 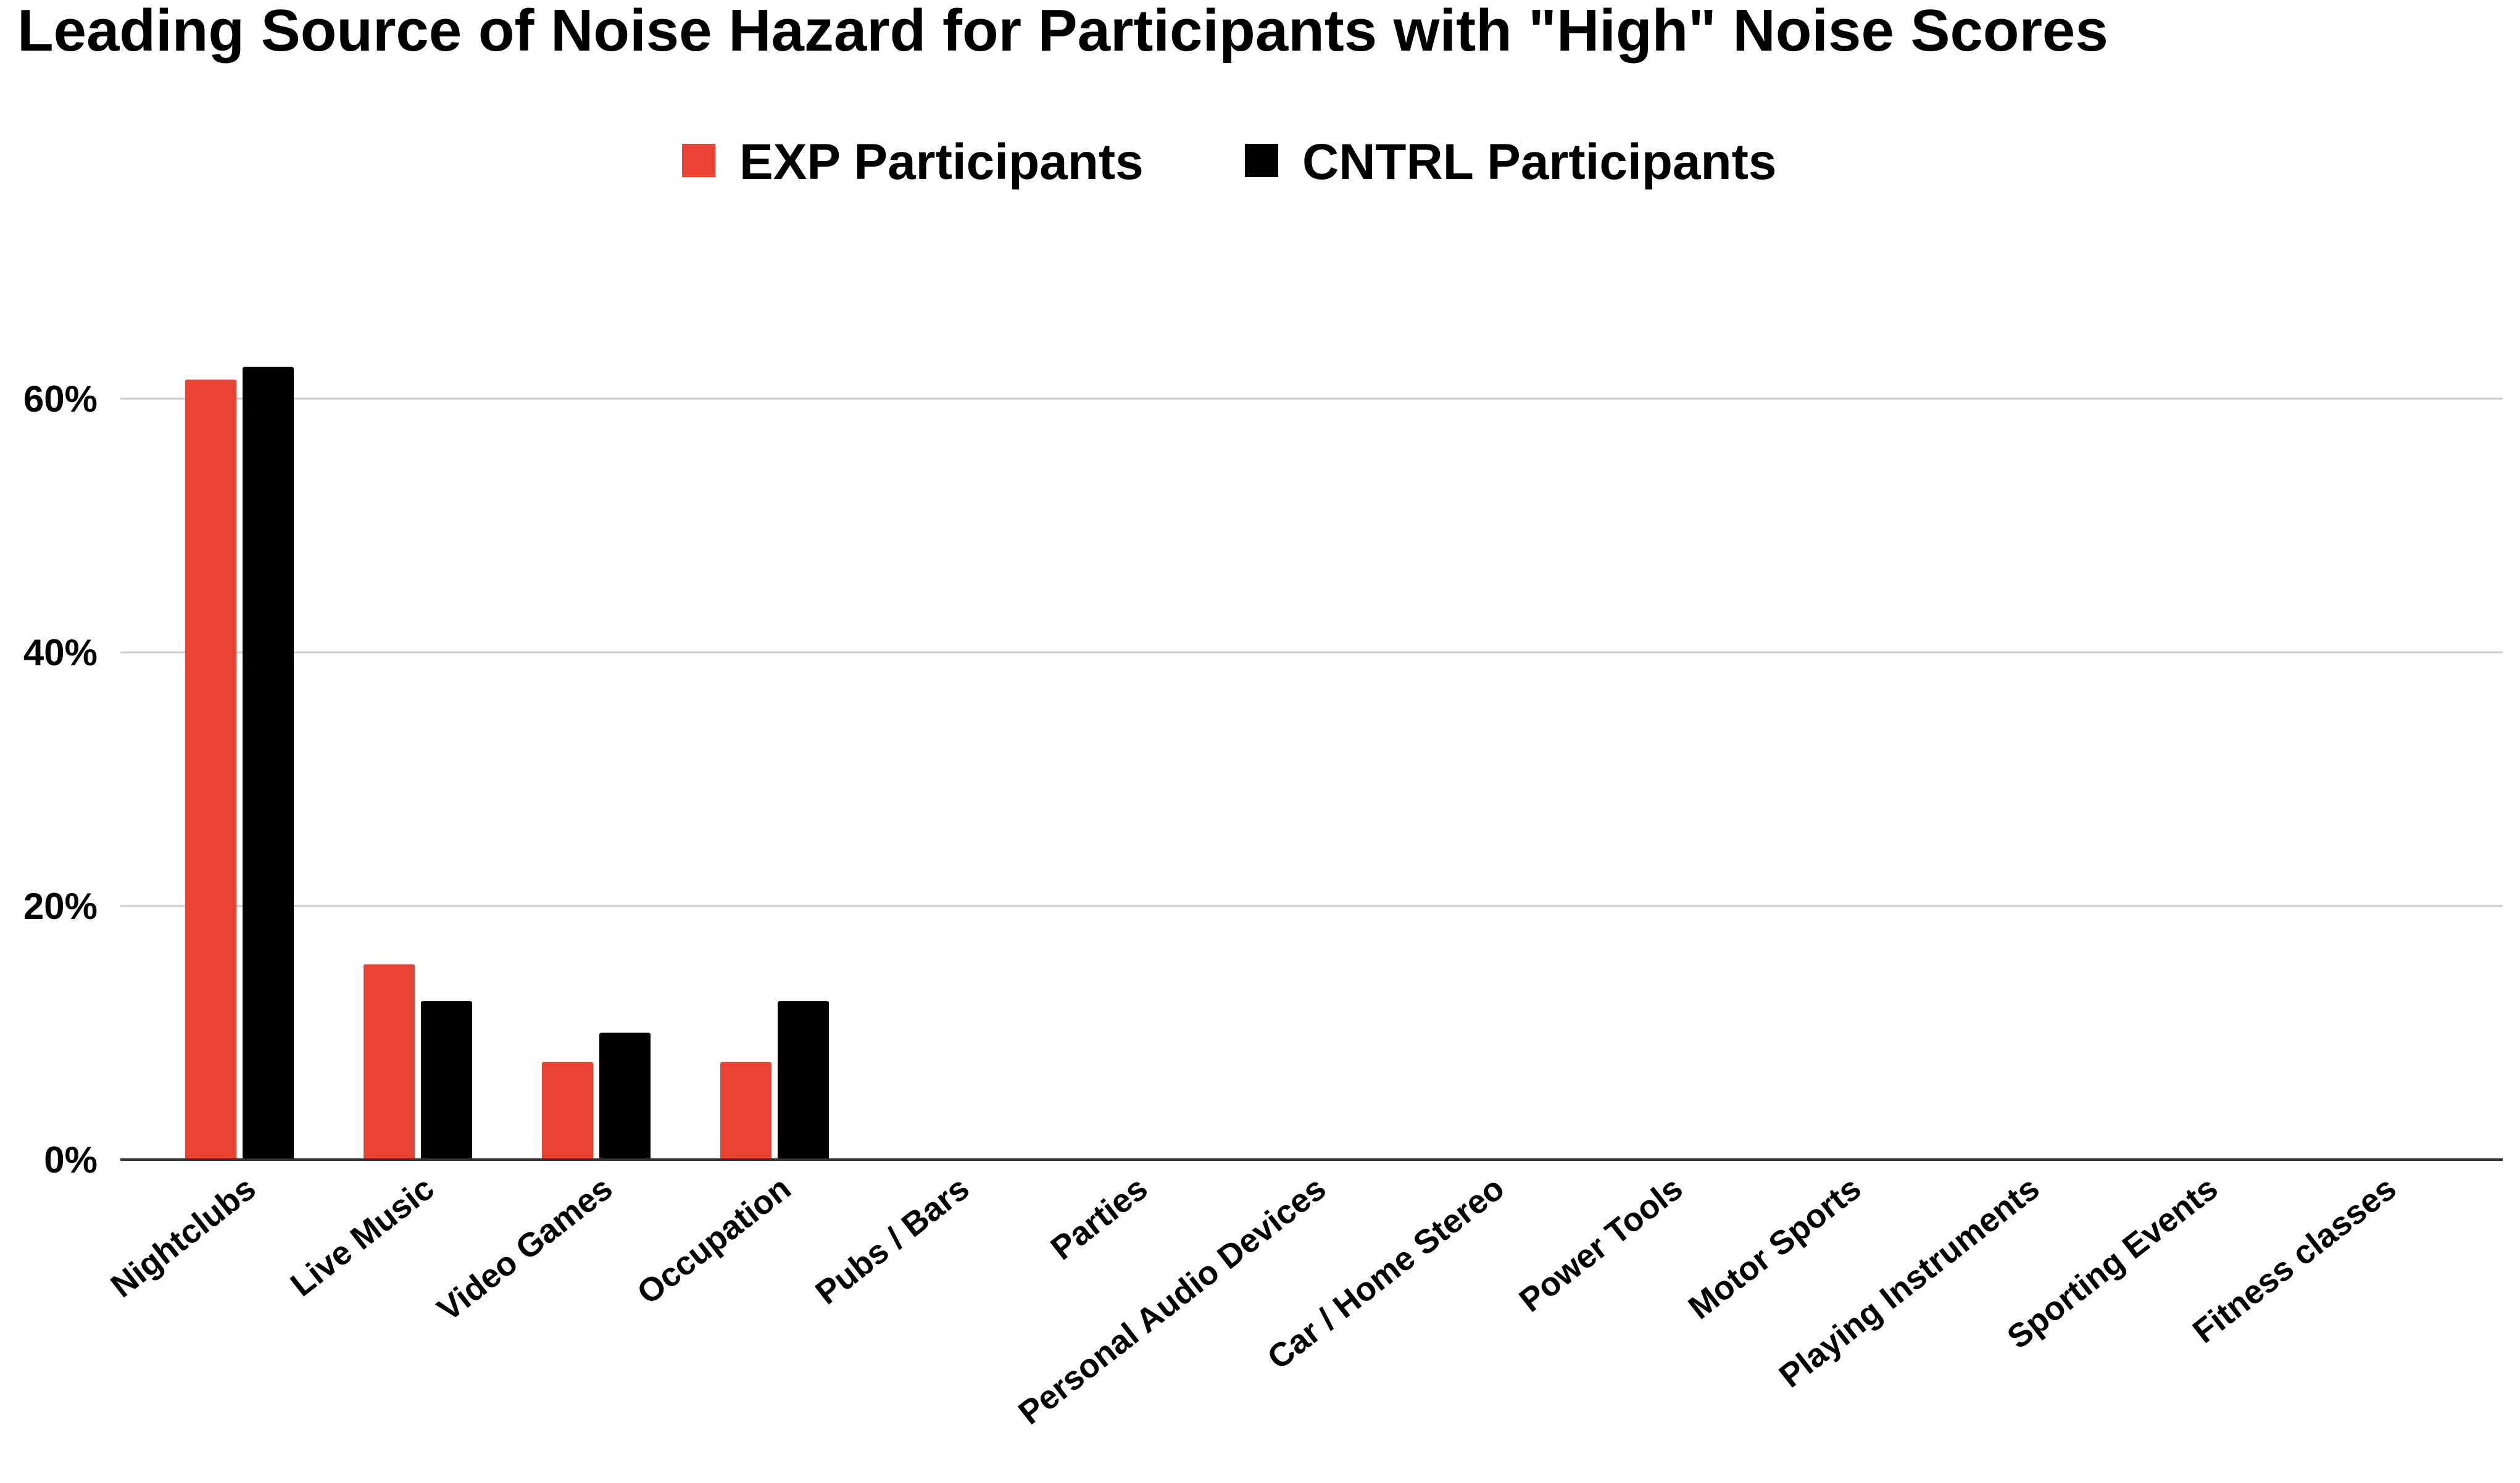 I want to click on legend: EXP Participants CNTRL Participants, so click(x=1229, y=162).